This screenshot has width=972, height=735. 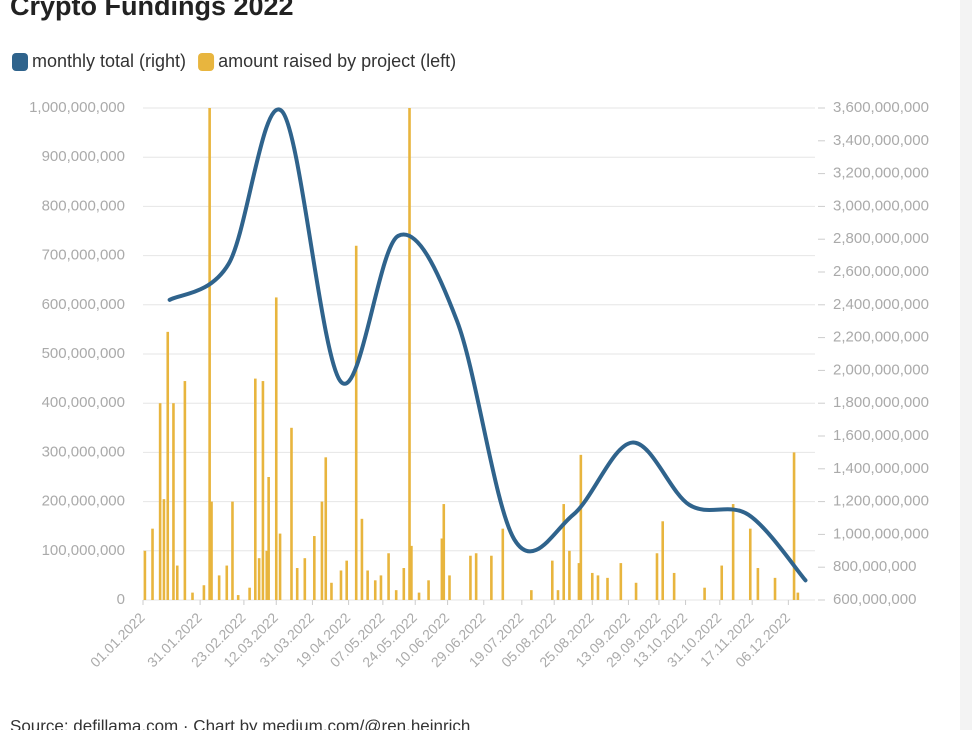 What do you see at coordinates (881, 205) in the screenshot?
I see `y2-tick-label: 3,000,000,000` at bounding box center [881, 205].